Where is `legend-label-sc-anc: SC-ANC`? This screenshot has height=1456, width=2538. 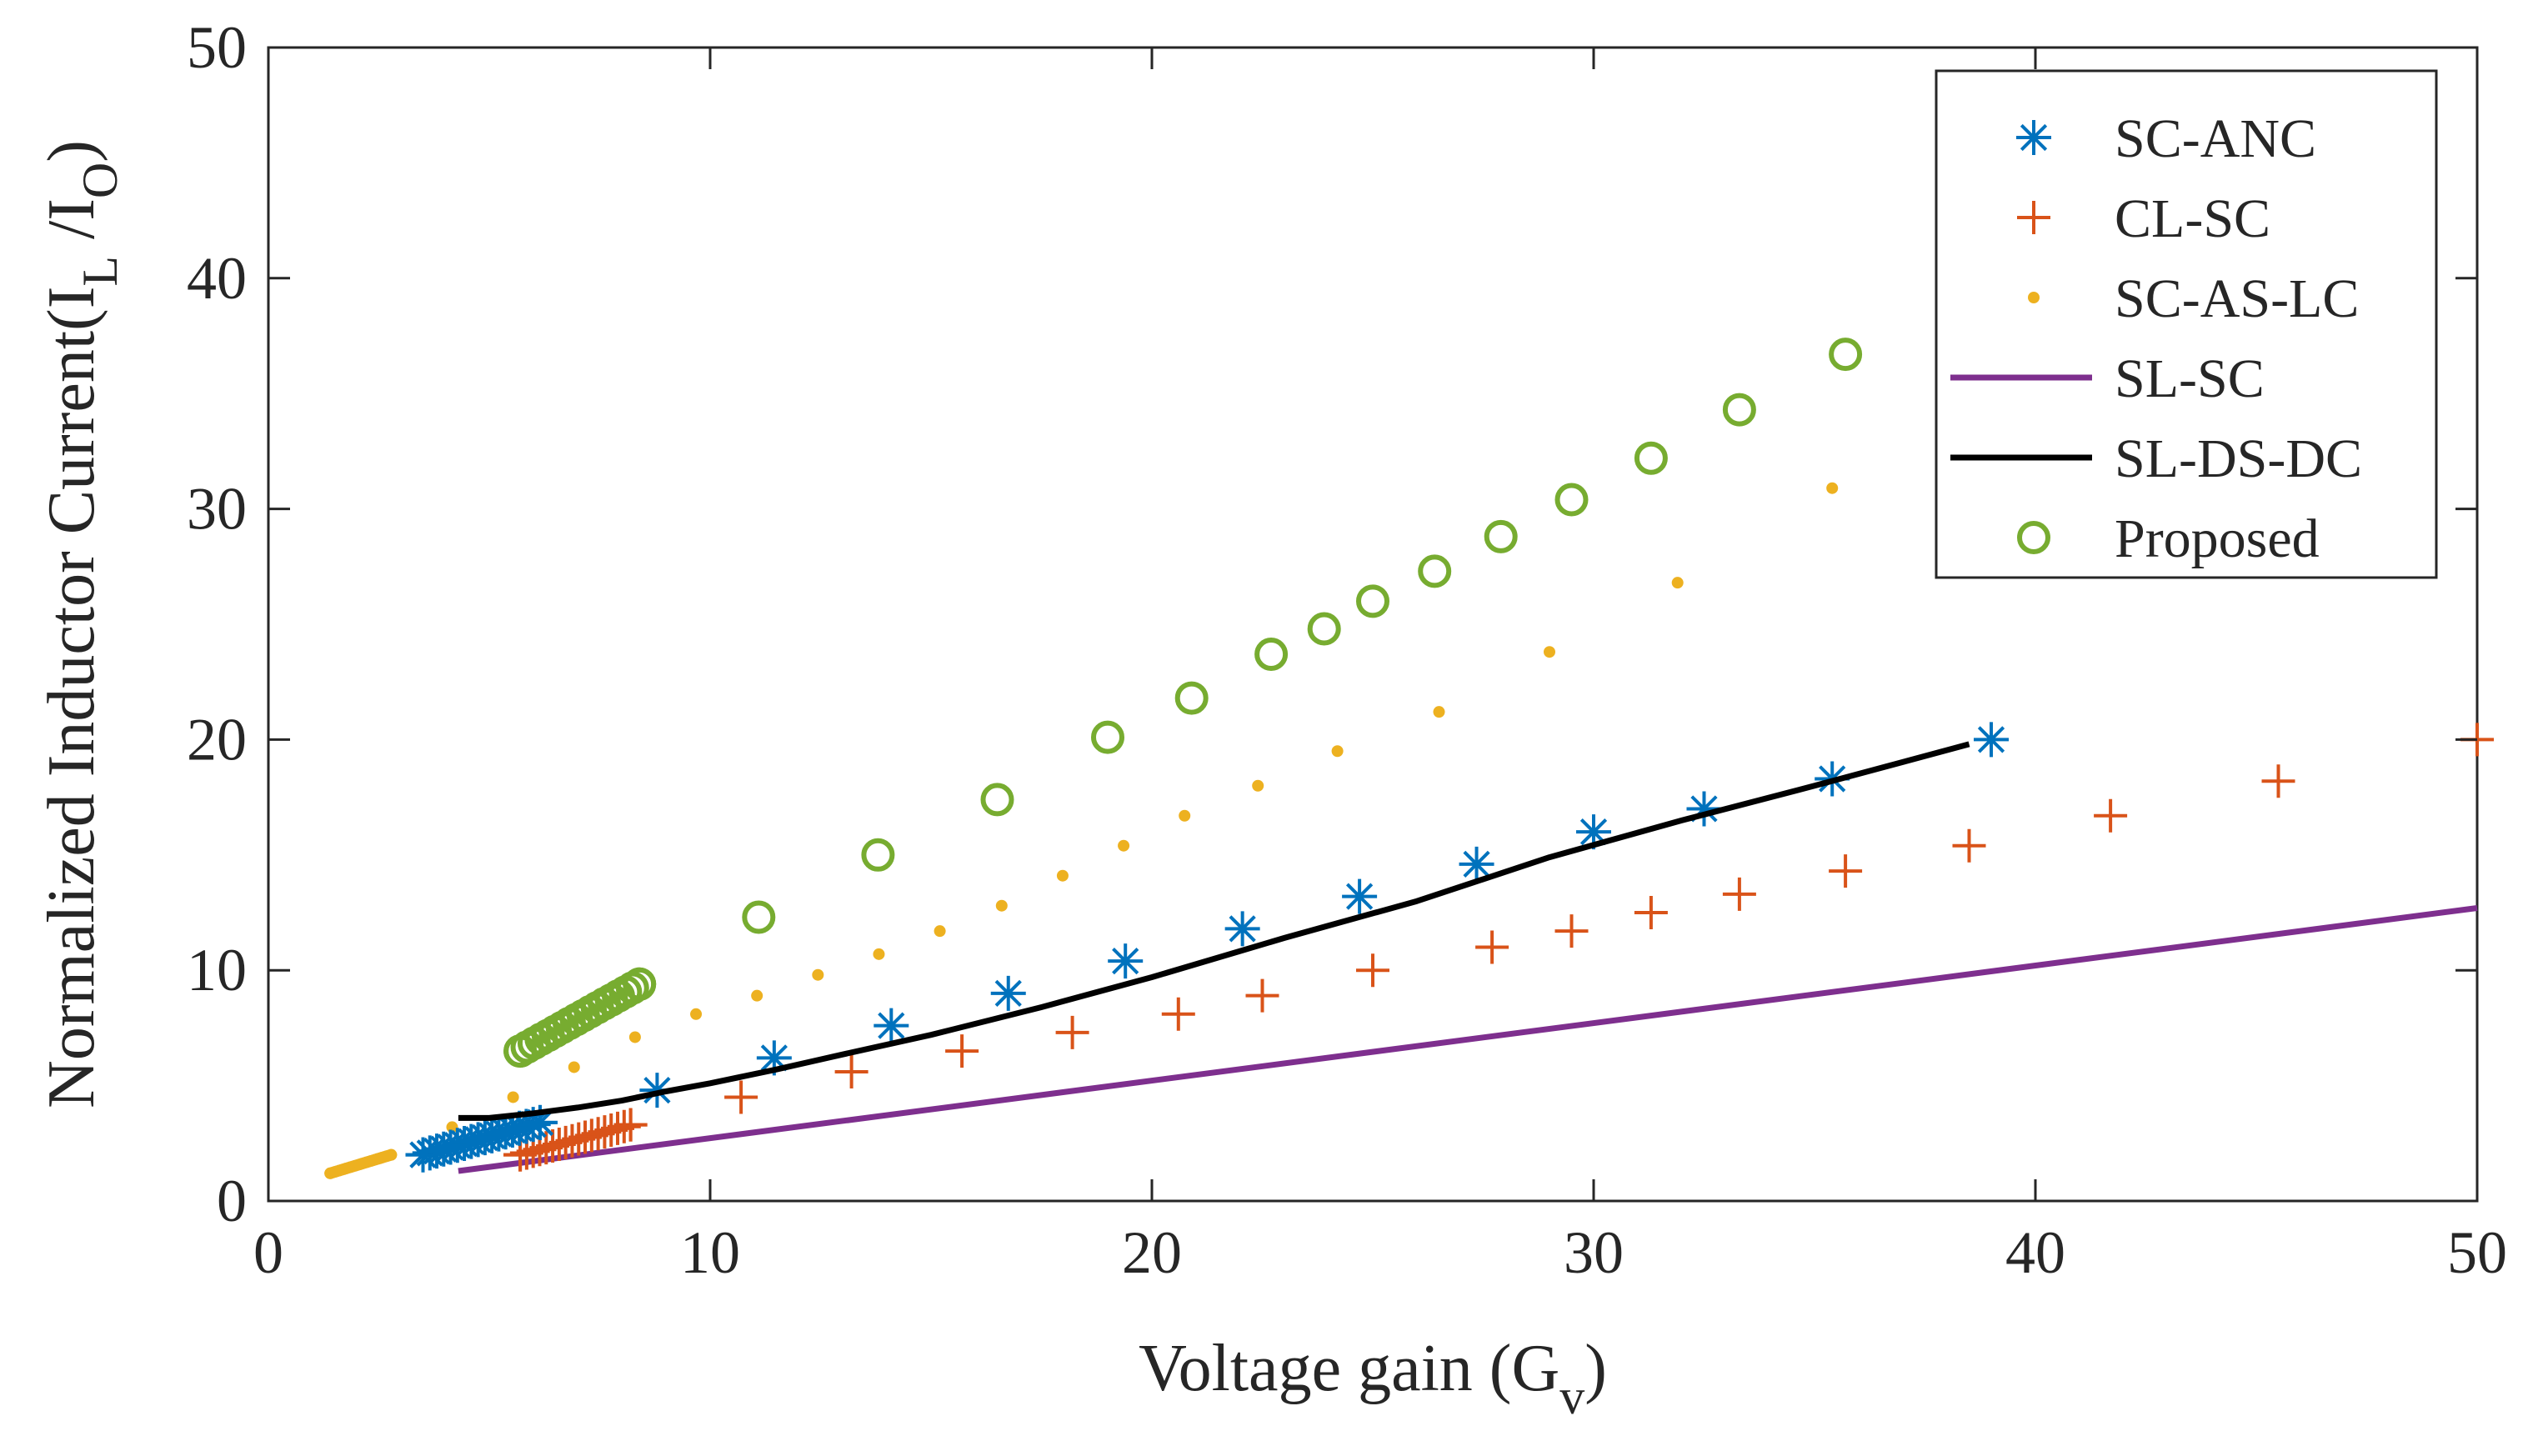 legend-label-sc-anc: SC-ANC is located at coordinates (2215, 138).